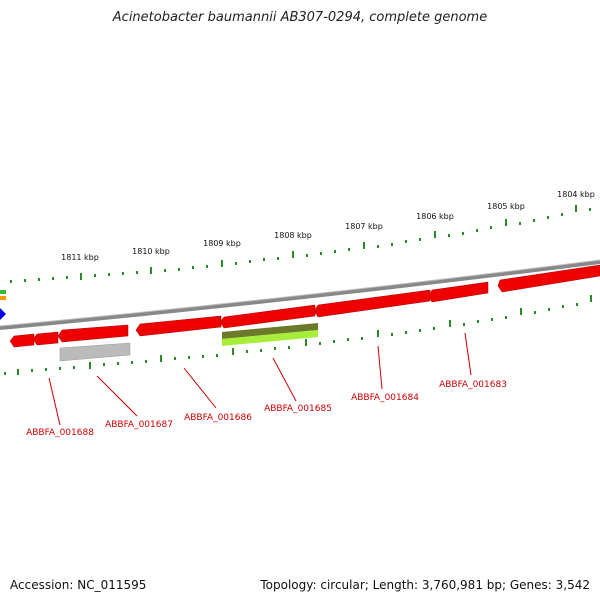 The width and height of the screenshot is (600, 600). I want to click on outer-scale-ticks, so click(300, 244).